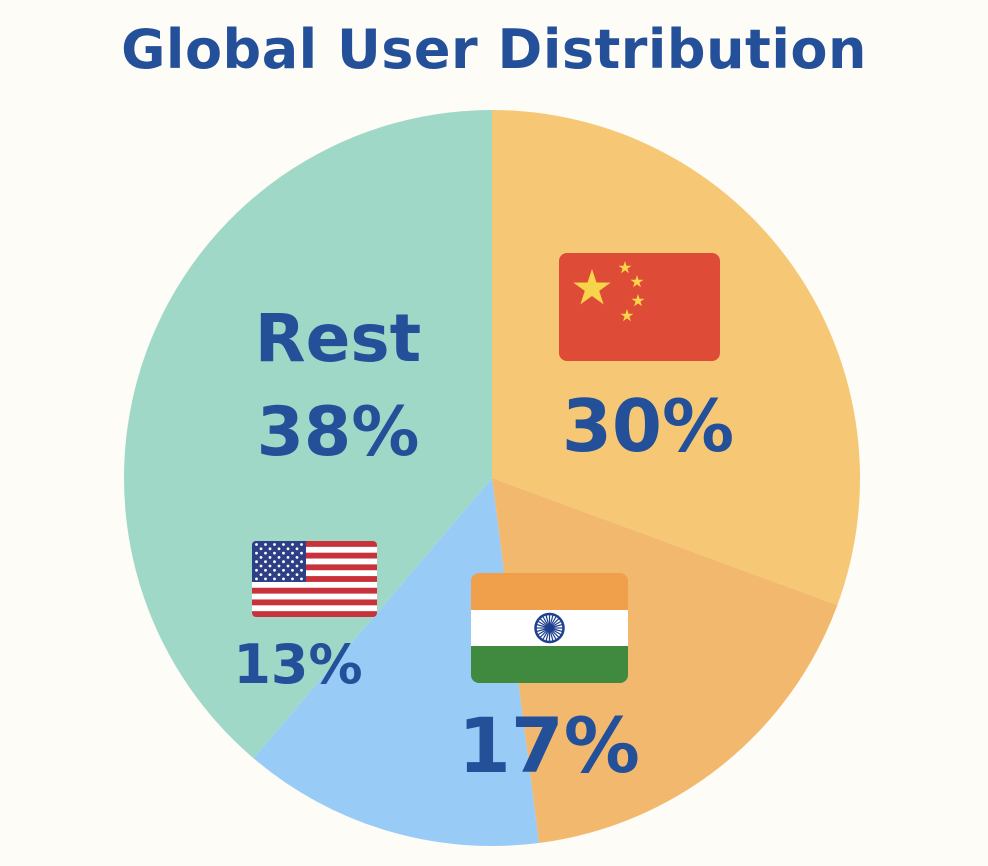  Describe the element at coordinates (396, 662) in the screenshot. I see `pie-slice-usa` at that location.